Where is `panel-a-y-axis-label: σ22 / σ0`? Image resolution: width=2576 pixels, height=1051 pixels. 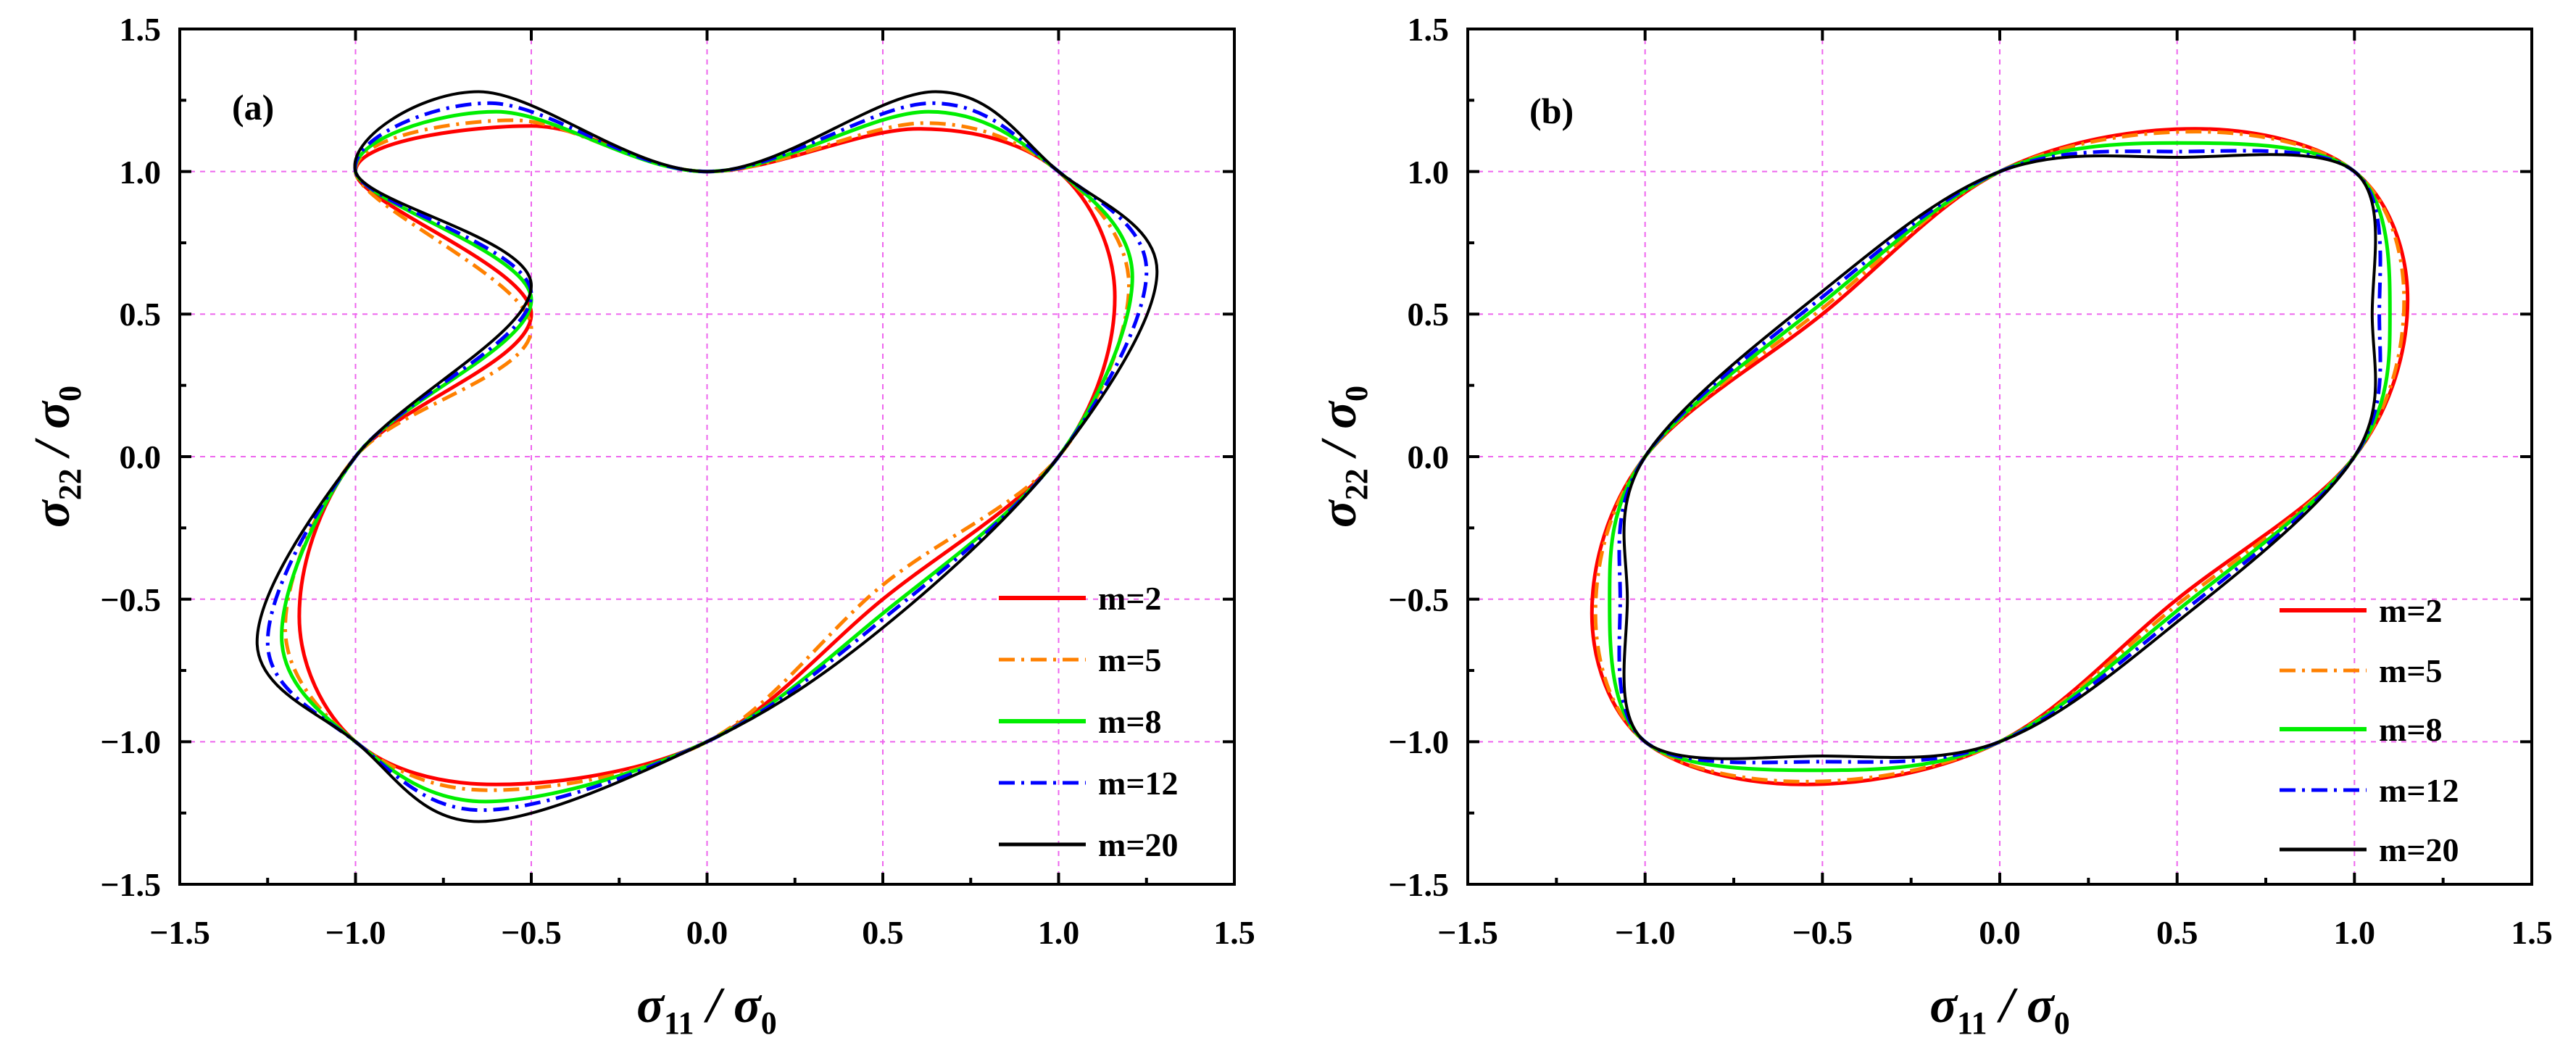
panel-a-y-axis-label: σ22 / σ0 is located at coordinates (56, 457).